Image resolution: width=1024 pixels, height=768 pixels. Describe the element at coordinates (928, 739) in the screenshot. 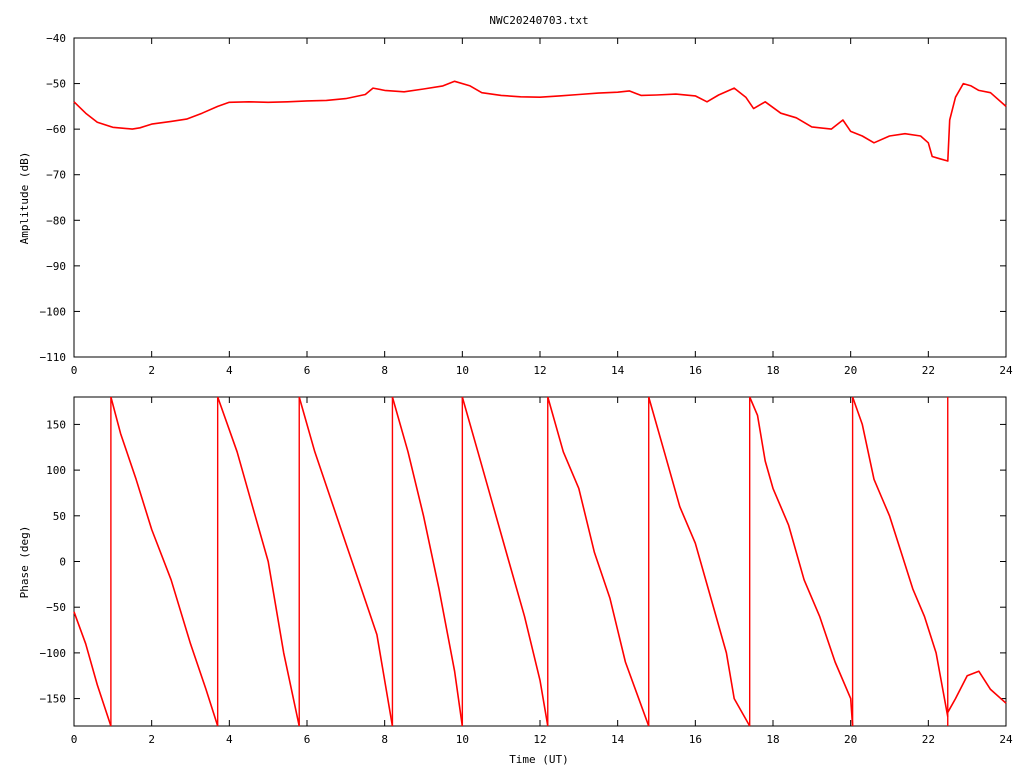

I see `phase-x-tick-label: 22` at that location.